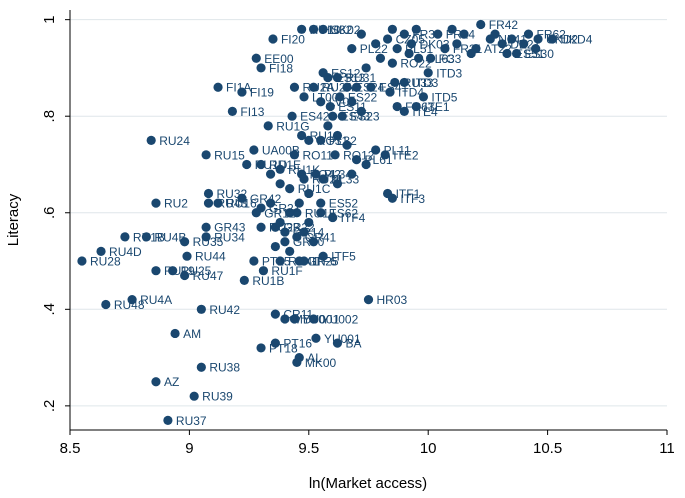 This screenshot has width=685, height=498. I want to click on data-label-114: AM, so click(192, 334).